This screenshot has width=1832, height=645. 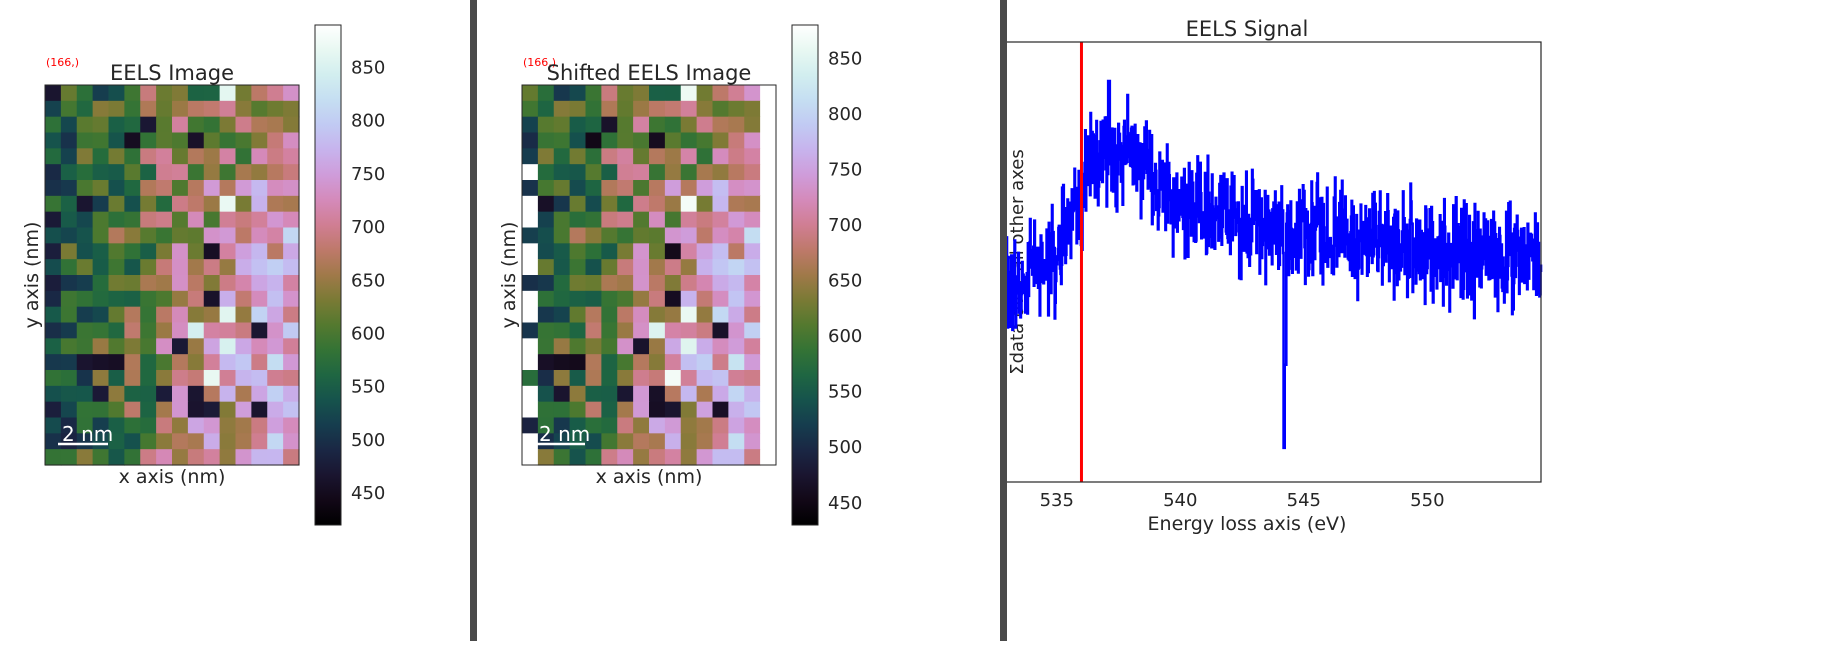 What do you see at coordinates (509, 275) in the screenshot?
I see `y-axis-label: y axis (nm)` at bounding box center [509, 275].